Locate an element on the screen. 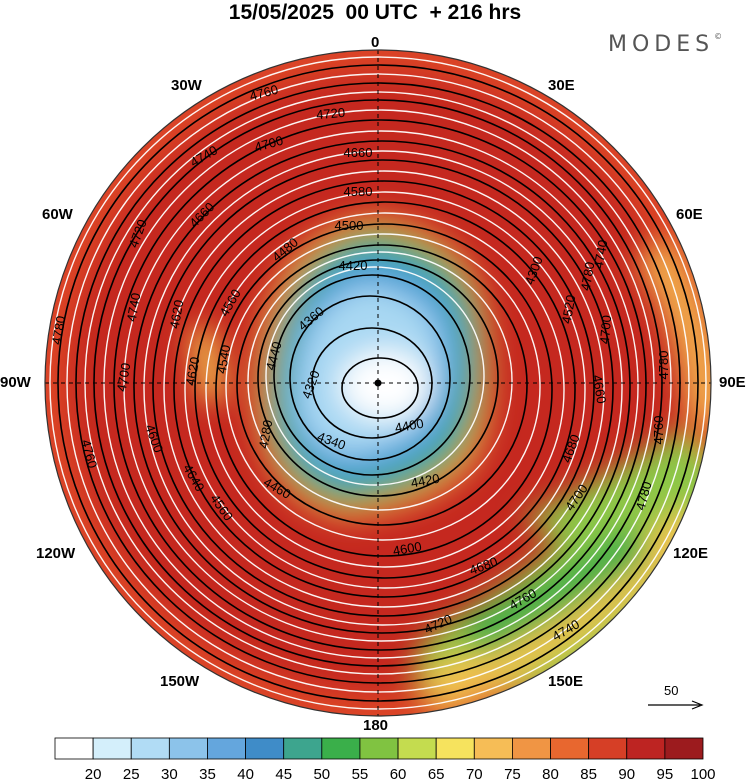 The width and height of the screenshot is (750, 783). colorbar-tick-label: 90 is located at coordinates (627, 774).